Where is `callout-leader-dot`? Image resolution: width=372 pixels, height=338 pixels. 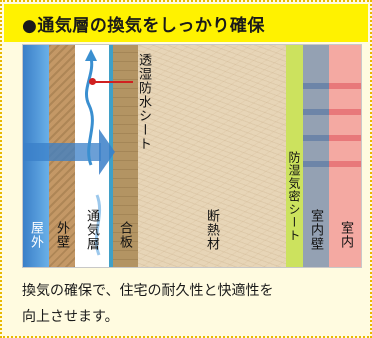
callout-leader-dot is located at coordinates (92, 81).